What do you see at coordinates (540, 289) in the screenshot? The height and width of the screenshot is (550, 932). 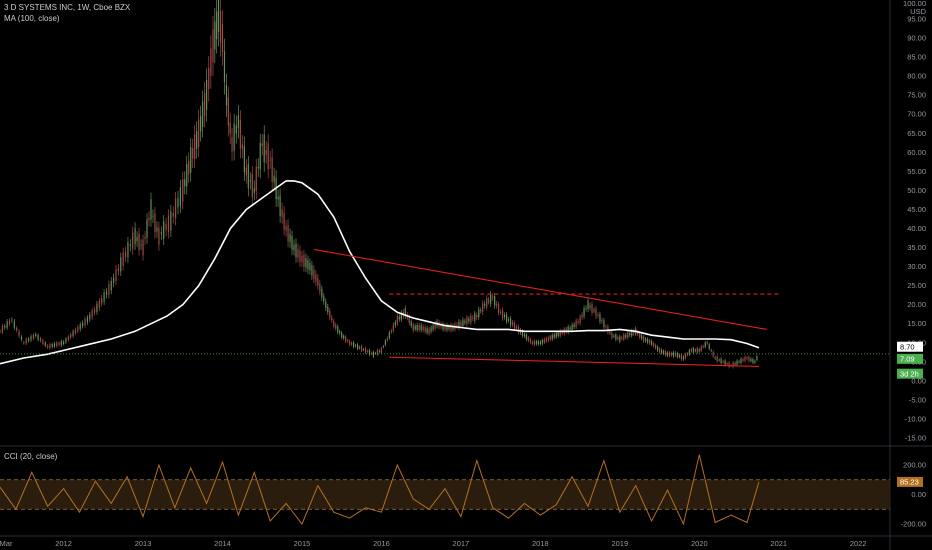 I see `upper-resistance` at bounding box center [540, 289].